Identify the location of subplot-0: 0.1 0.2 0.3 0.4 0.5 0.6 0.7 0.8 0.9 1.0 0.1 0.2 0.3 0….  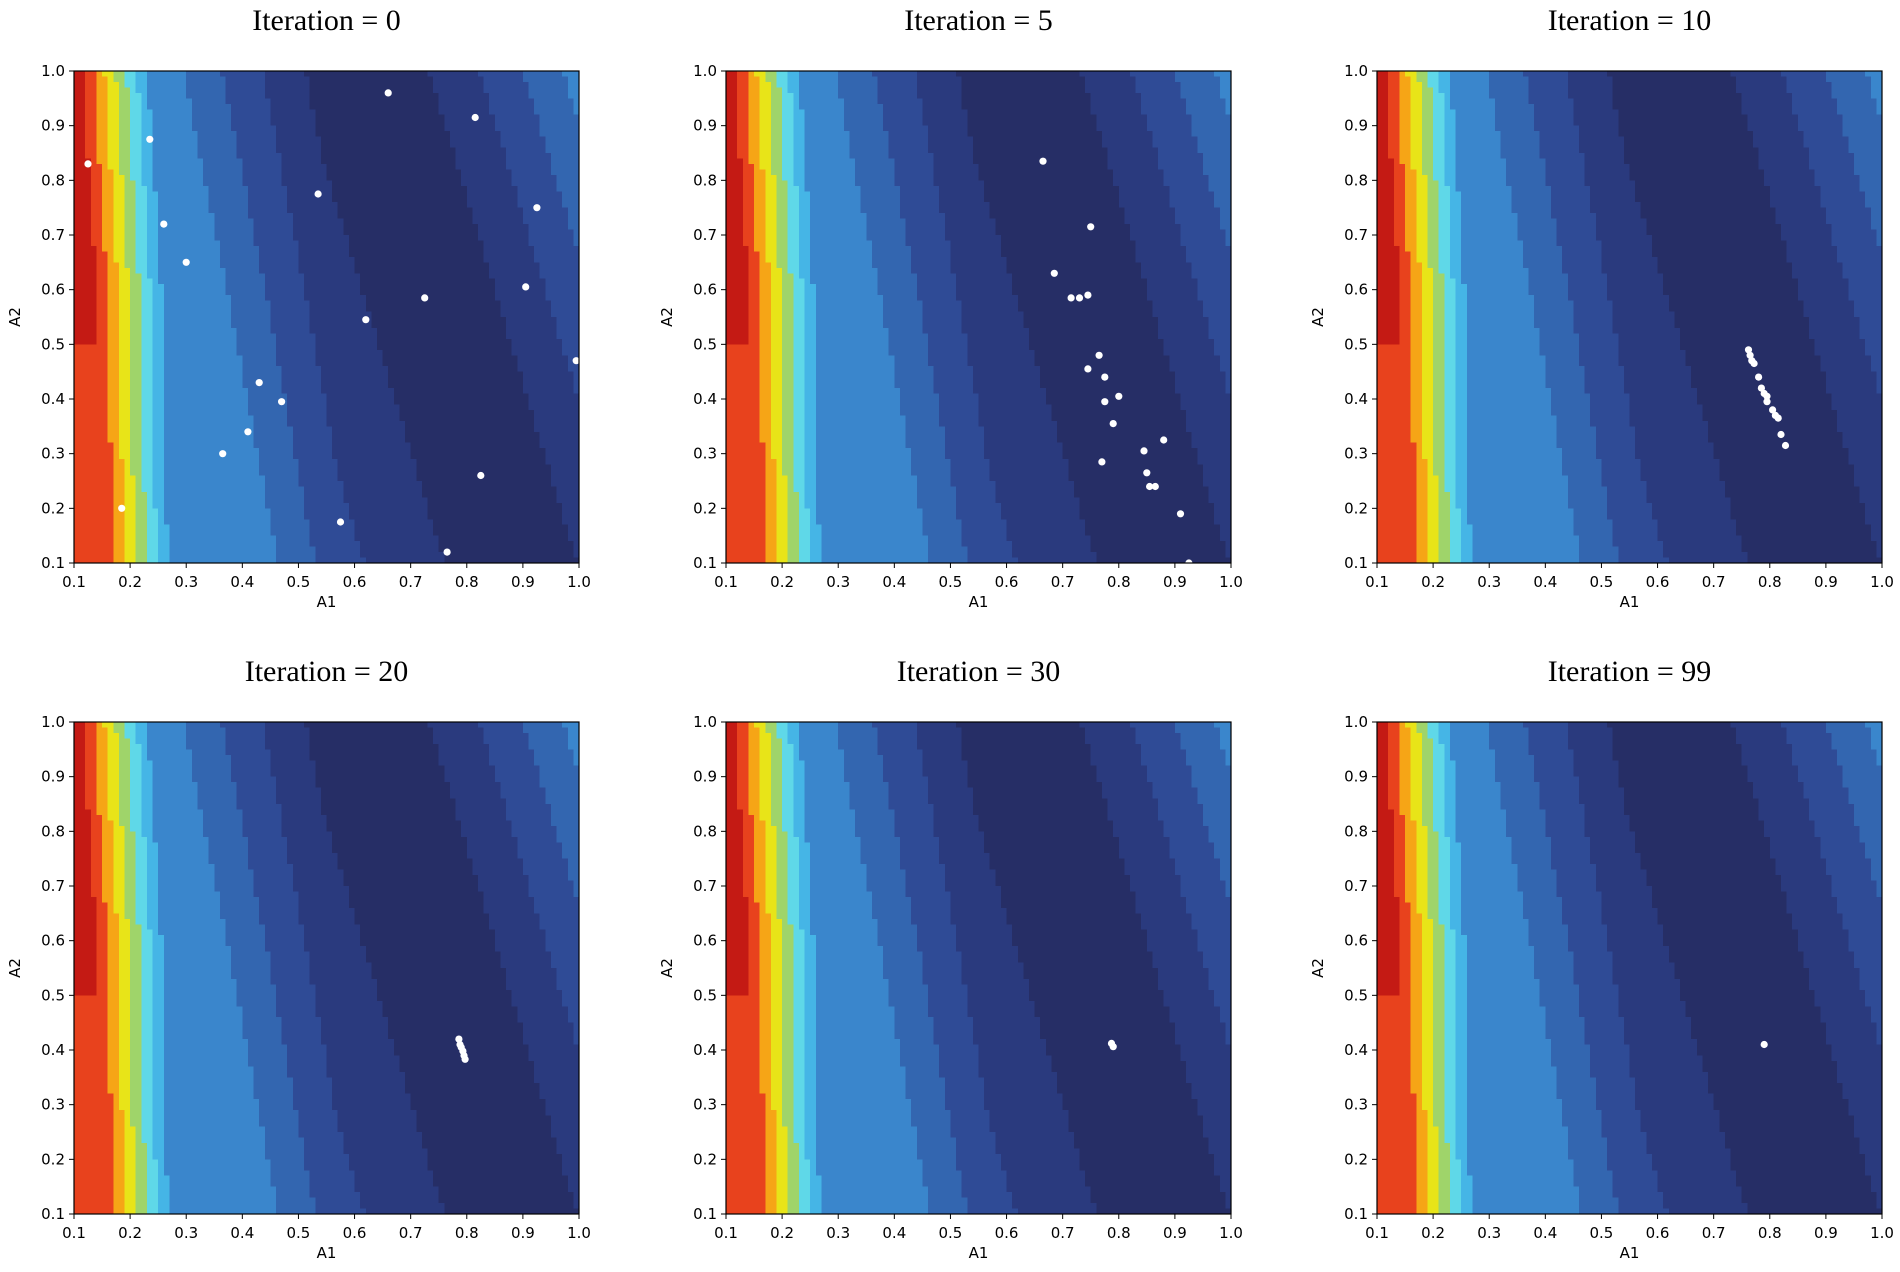
(298, 307).